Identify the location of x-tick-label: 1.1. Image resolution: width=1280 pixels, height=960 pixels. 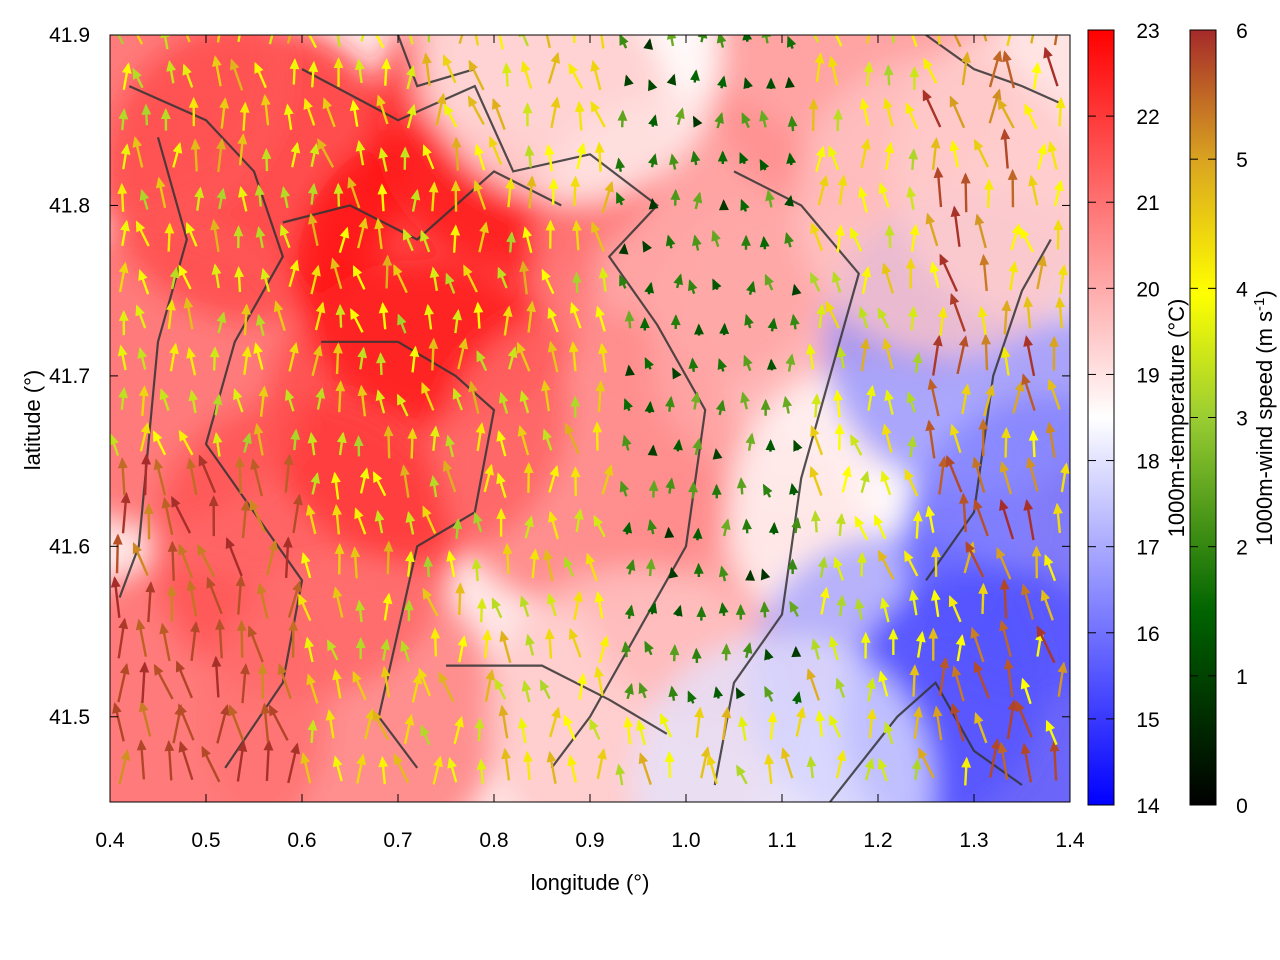
(781, 840).